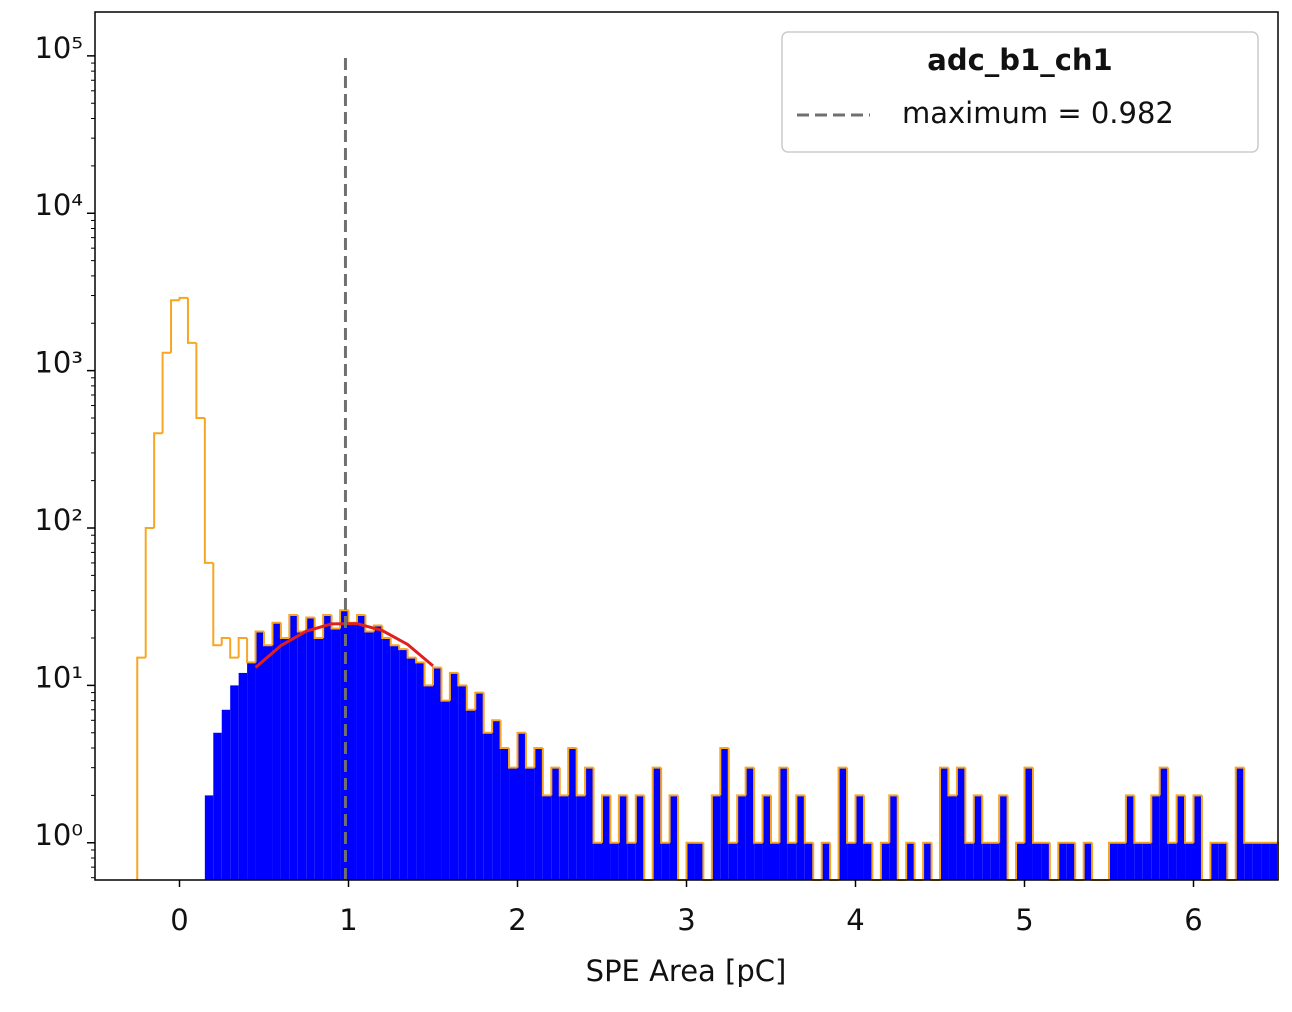 The height and width of the screenshot is (1012, 1292). What do you see at coordinates (855, 920) in the screenshot?
I see `x-tick-label: 4` at bounding box center [855, 920].